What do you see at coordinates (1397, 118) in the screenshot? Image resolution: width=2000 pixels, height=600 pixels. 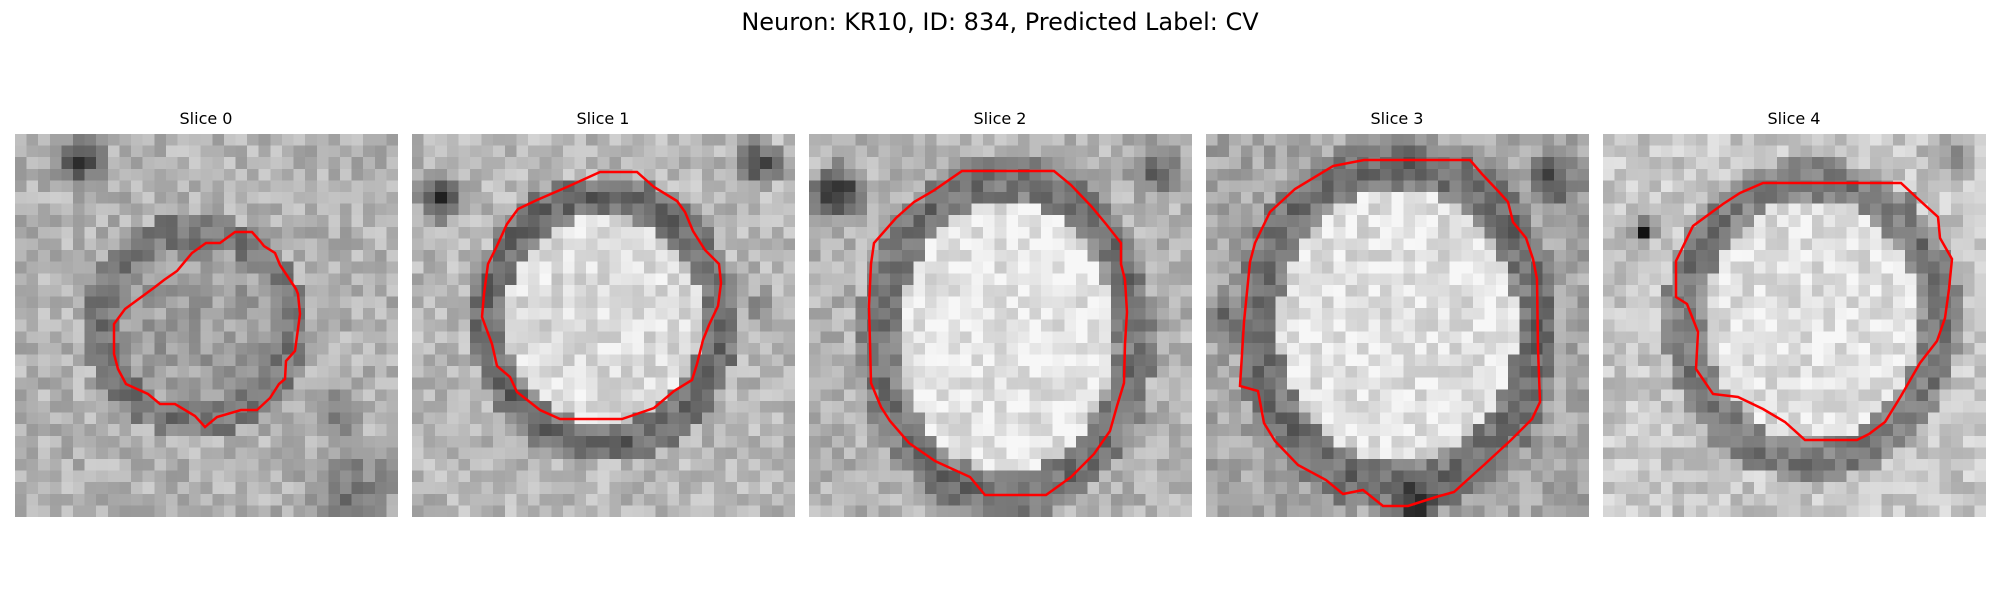 I see `panel-title-slice-3: Slice 3` at bounding box center [1397, 118].